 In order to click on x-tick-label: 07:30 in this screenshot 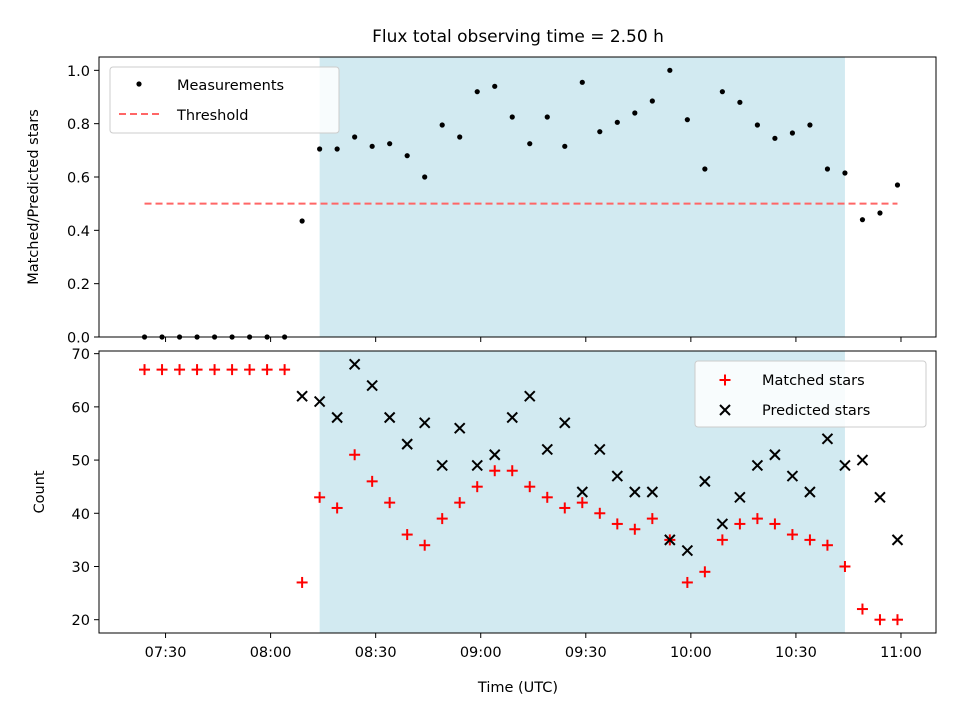, I will do `click(166, 653)`.